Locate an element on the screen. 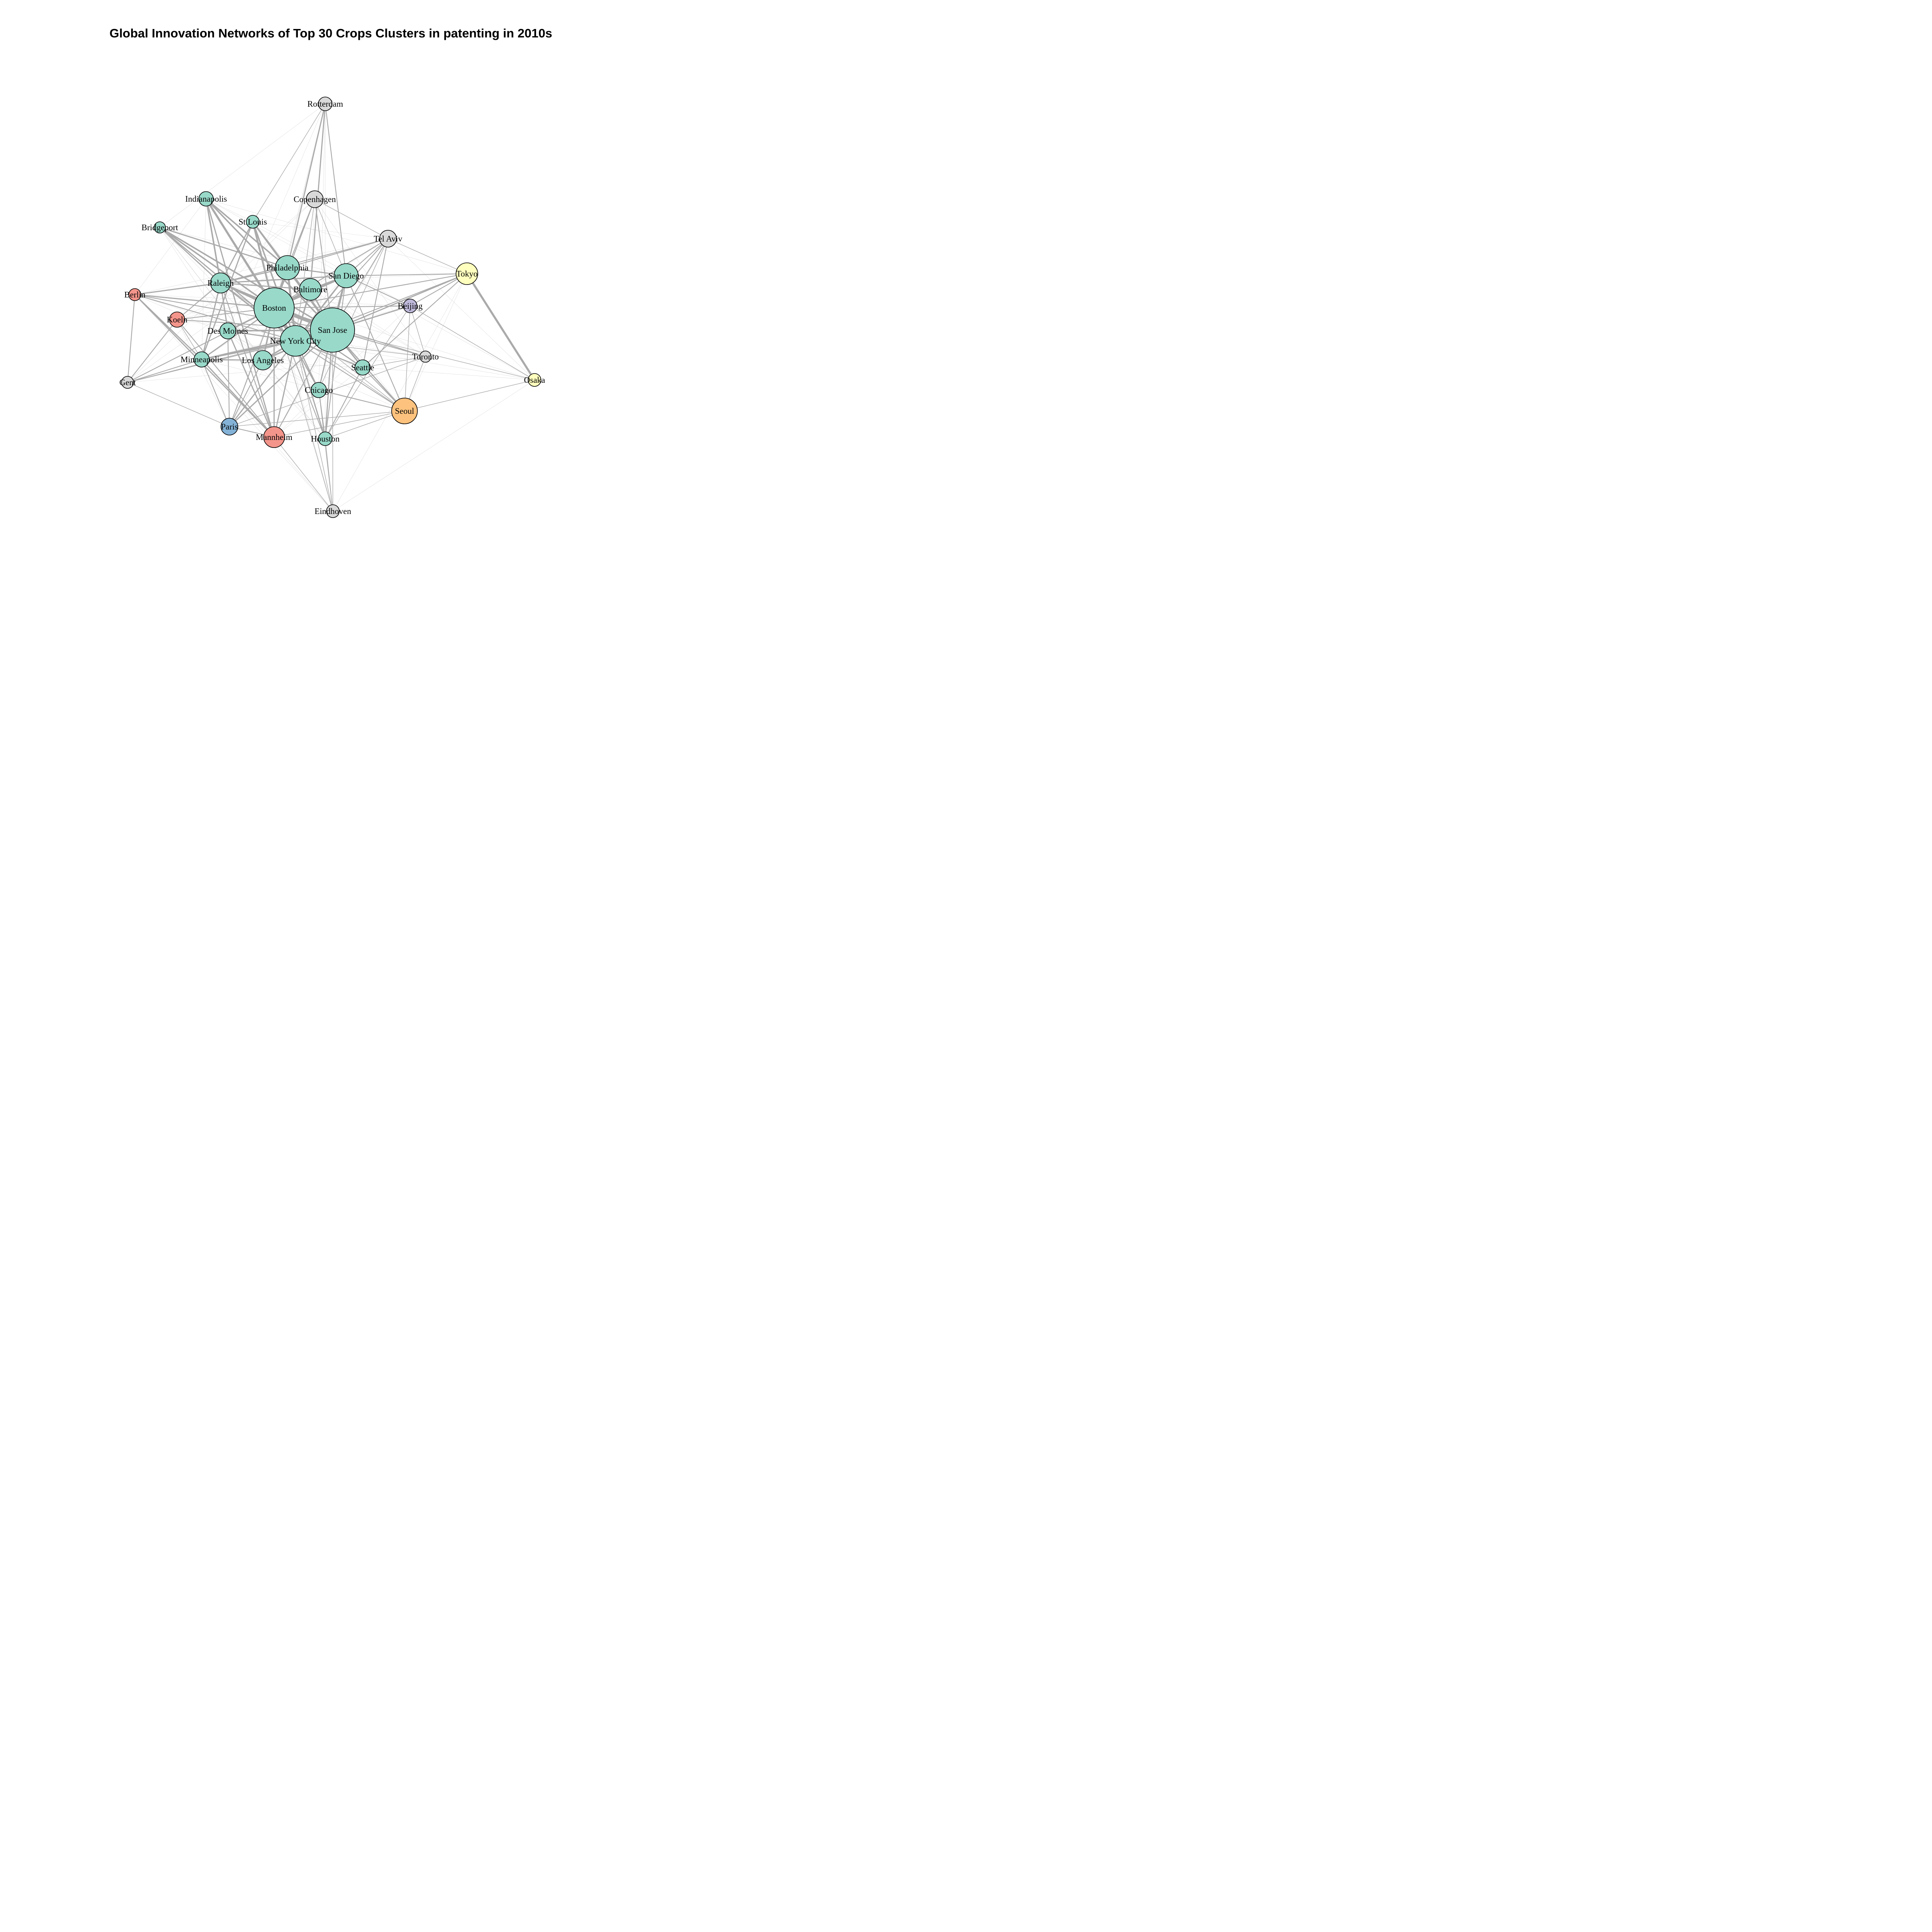 This screenshot has height=1932, width=1932. node-circle-tokyo is located at coordinates (467, 273).